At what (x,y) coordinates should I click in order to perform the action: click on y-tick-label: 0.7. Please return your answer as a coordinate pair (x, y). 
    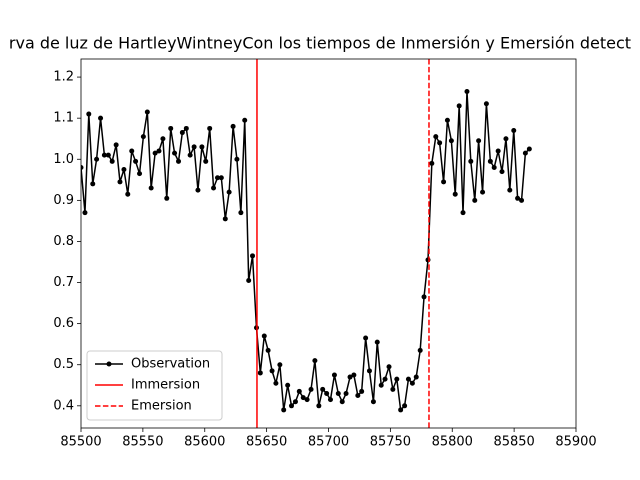
    Looking at the image, I should click on (63, 282).